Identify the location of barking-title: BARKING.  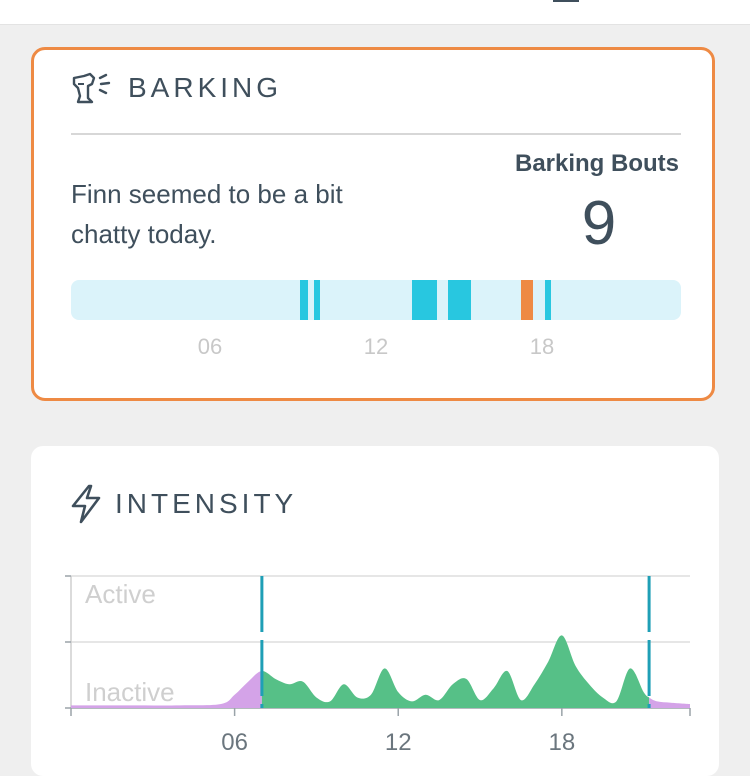
(205, 87).